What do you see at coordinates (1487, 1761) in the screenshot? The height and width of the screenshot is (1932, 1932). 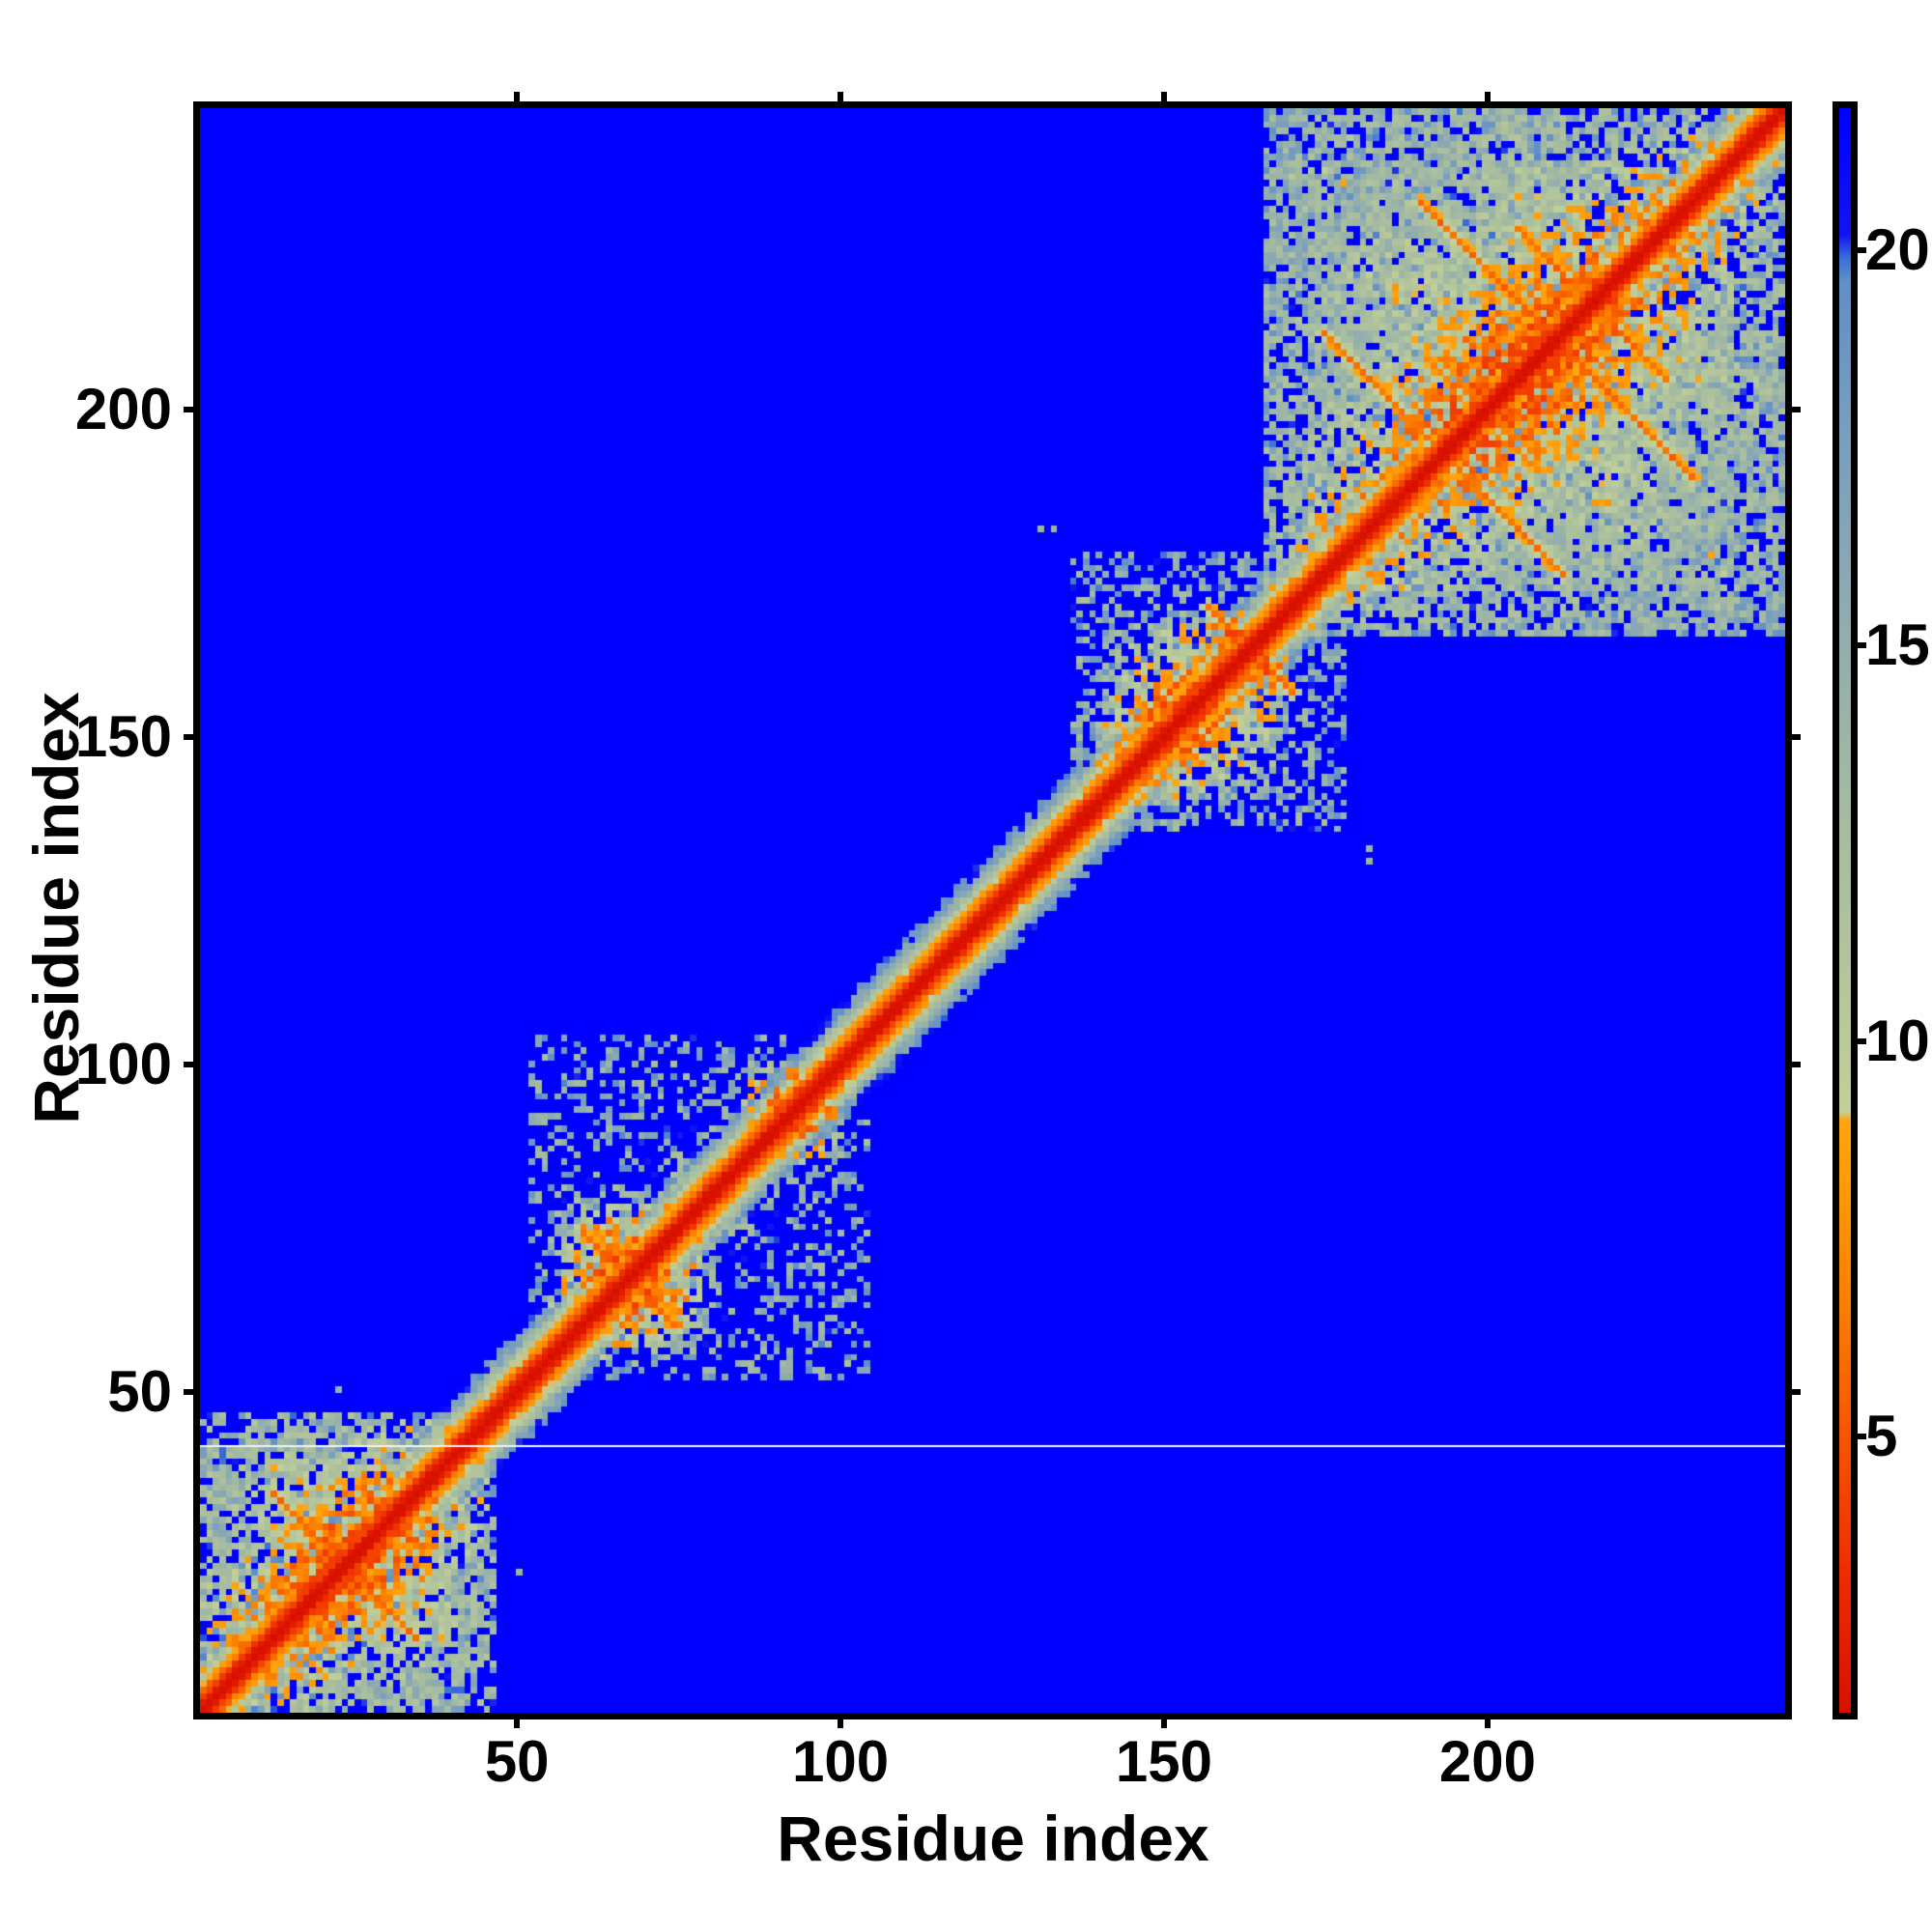 I see `x-axis-tick-label-200: 200` at bounding box center [1487, 1761].